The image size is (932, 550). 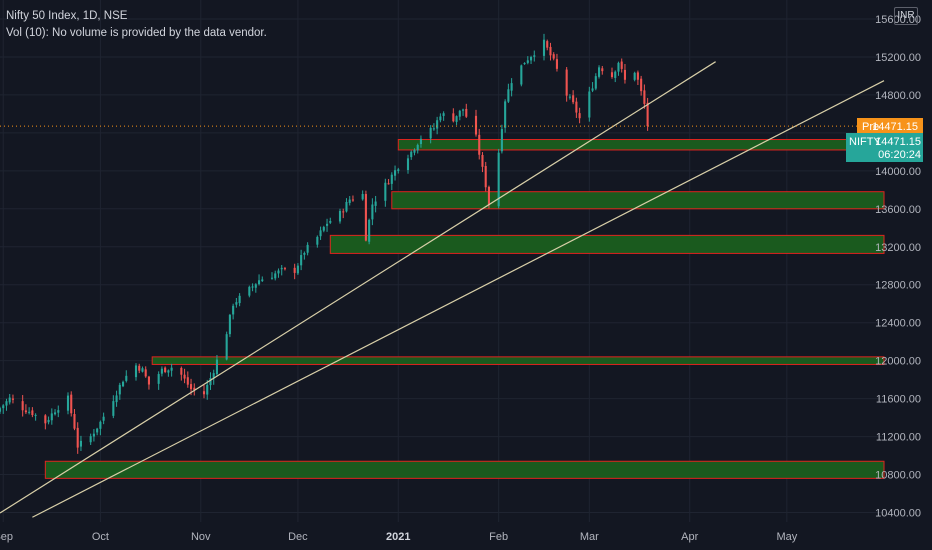 What do you see at coordinates (898, 172) in the screenshot?
I see `y-tick-label-9: 14000.00` at bounding box center [898, 172].